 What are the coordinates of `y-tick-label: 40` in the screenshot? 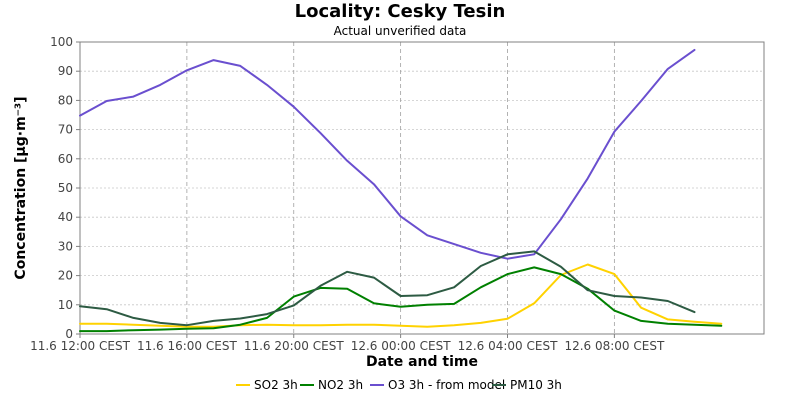 It's located at (65, 217).